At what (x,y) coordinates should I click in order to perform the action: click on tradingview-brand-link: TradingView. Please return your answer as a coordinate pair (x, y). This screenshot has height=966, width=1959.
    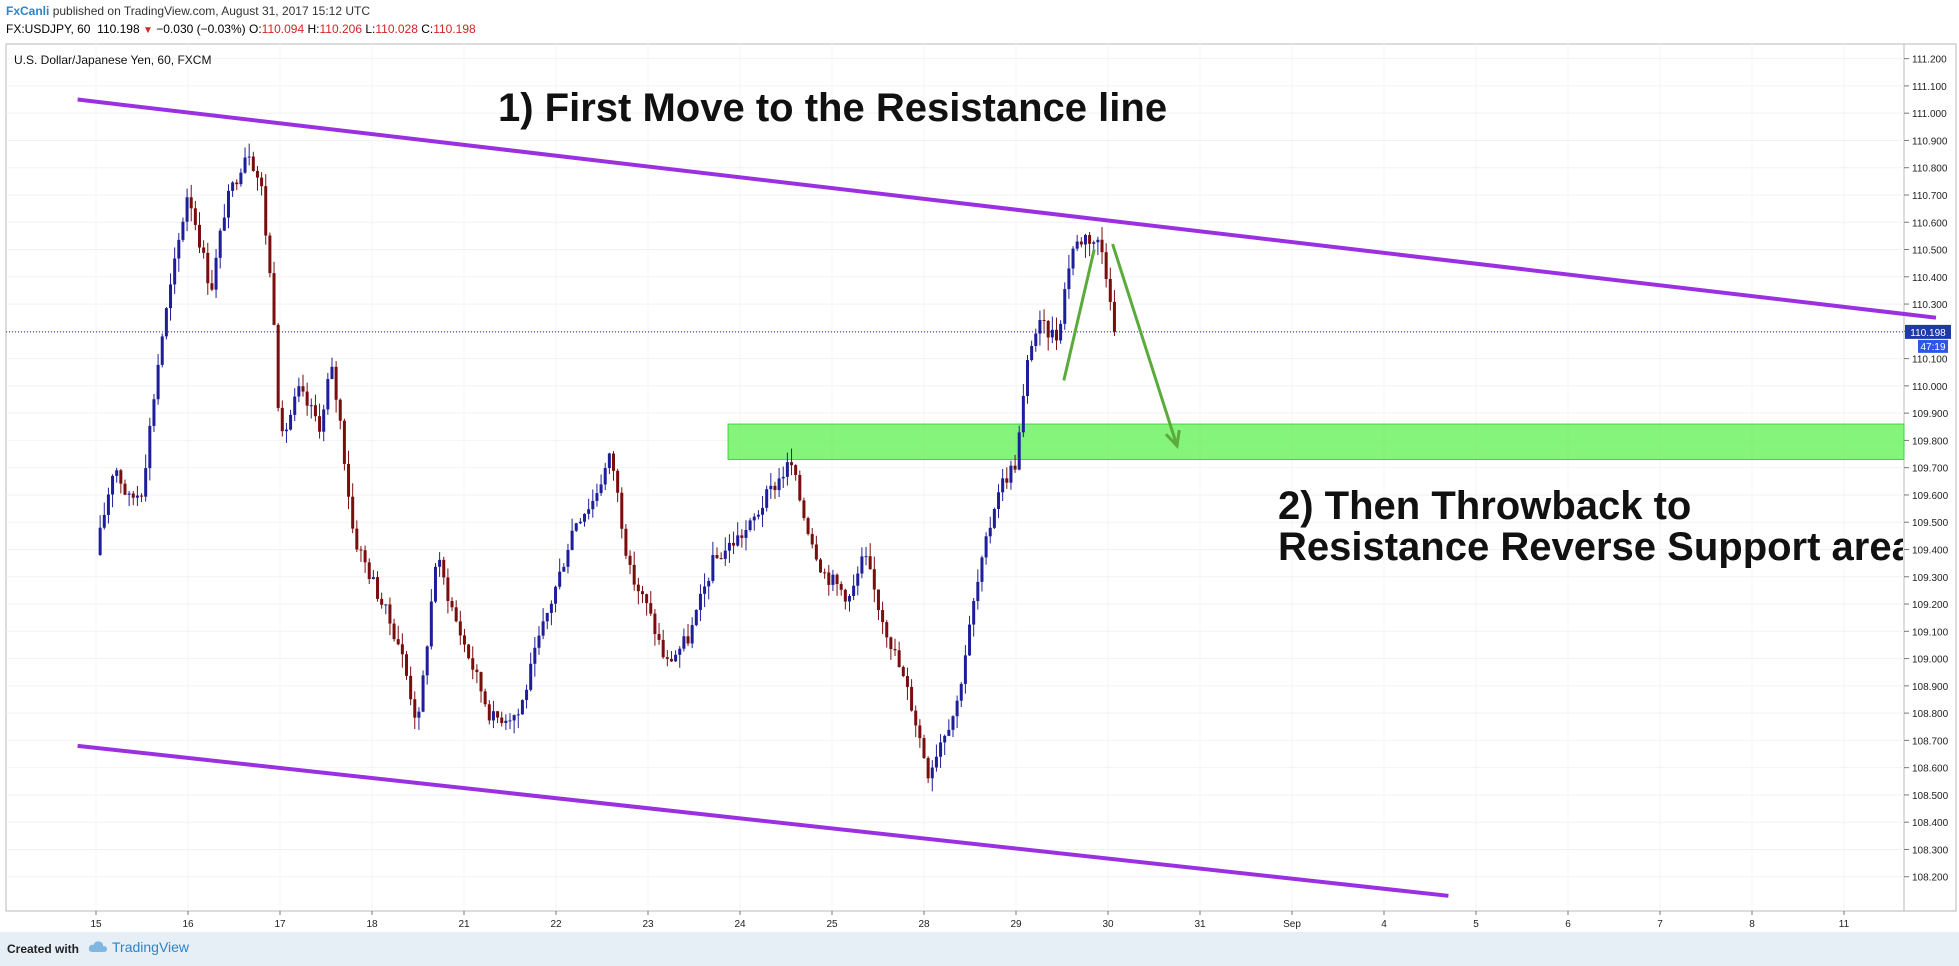
    Looking at the image, I should click on (138, 947).